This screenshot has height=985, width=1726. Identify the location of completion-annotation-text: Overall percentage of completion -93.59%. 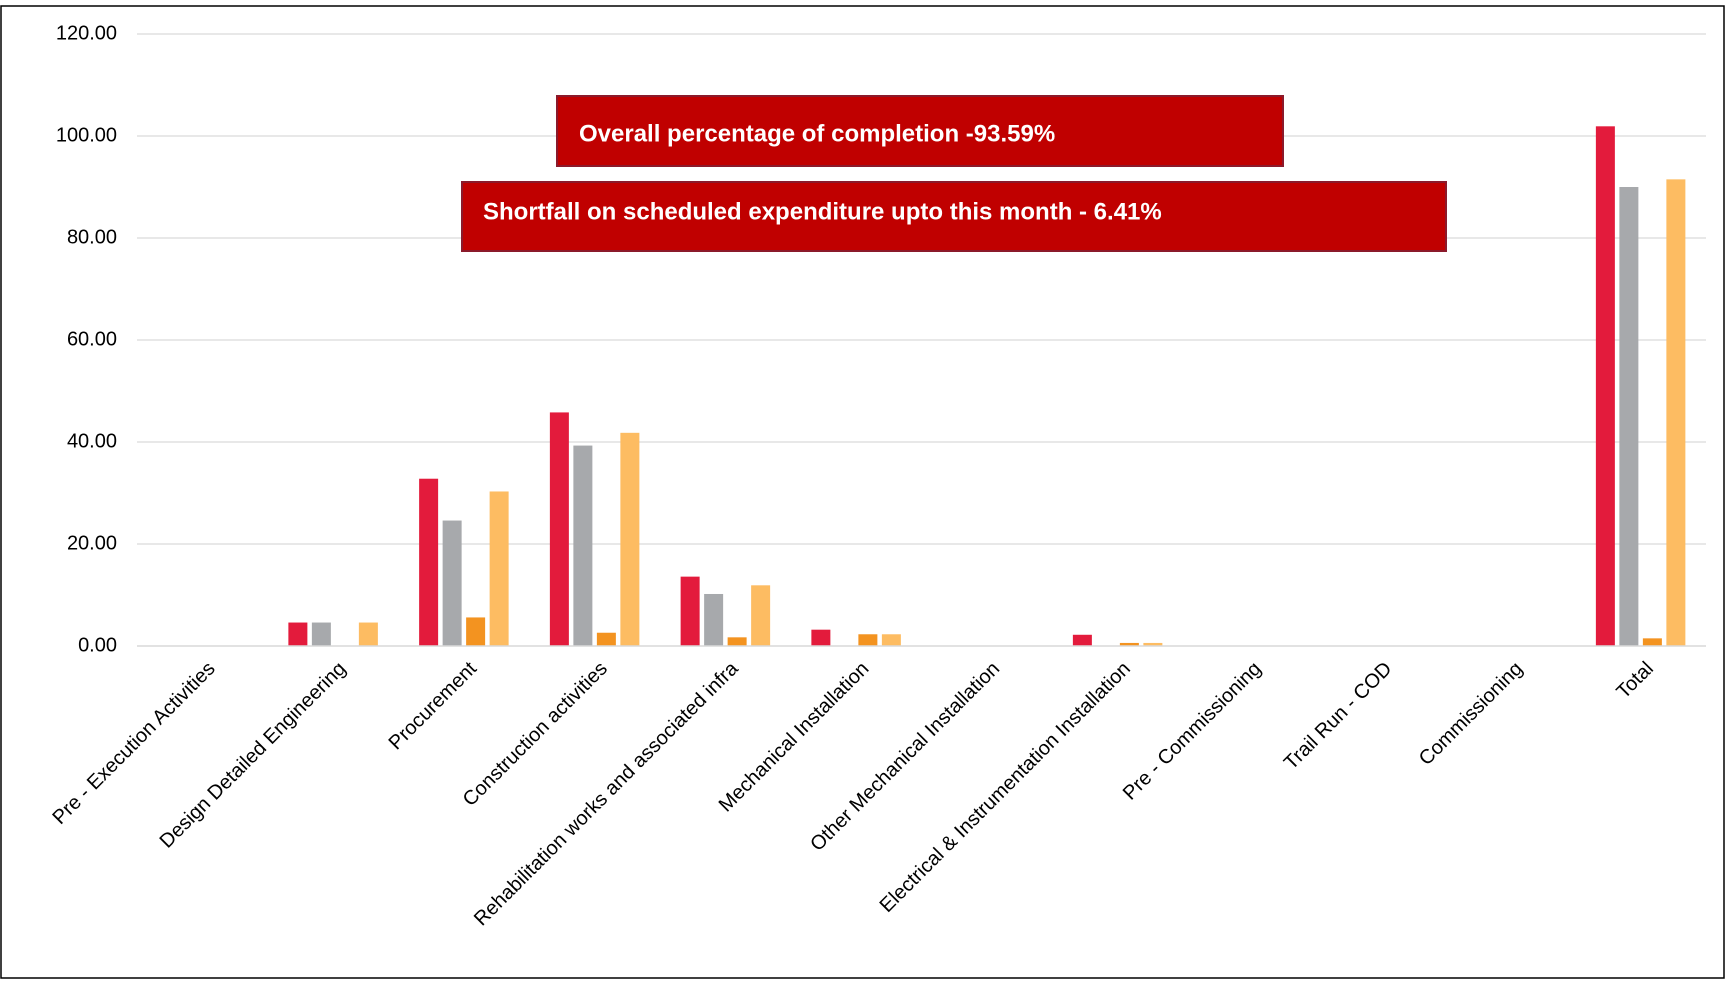
(817, 133).